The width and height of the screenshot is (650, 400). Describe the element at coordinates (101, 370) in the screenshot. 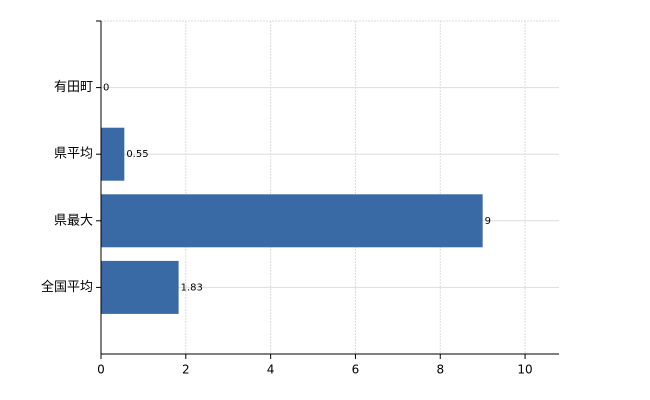

I see `x-tick-label: 0` at that location.